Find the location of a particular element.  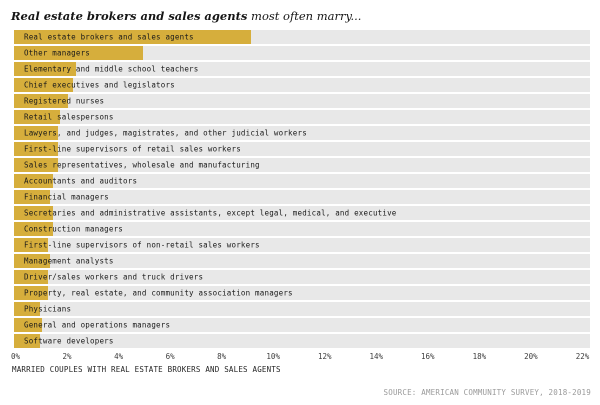

bar-row: Other managers is located at coordinates (302, 53).